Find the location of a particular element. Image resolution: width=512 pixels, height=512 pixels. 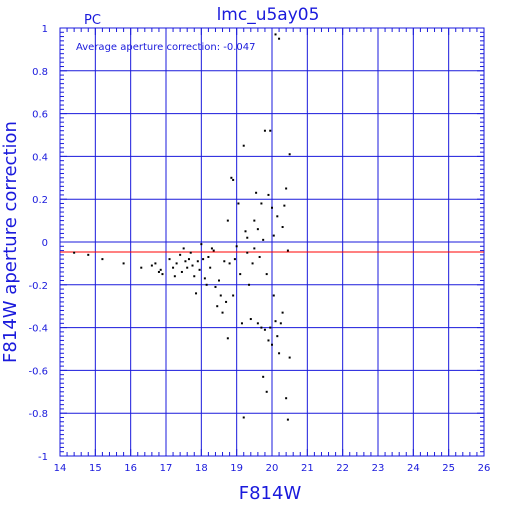

y-tick-label: -0.2 is located at coordinates (38, 286).